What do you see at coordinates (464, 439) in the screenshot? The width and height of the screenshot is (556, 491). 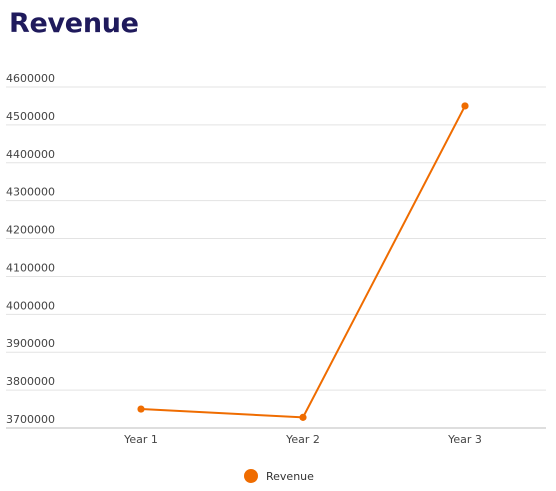 I see `x-tick-label: Year 3` at bounding box center [464, 439].